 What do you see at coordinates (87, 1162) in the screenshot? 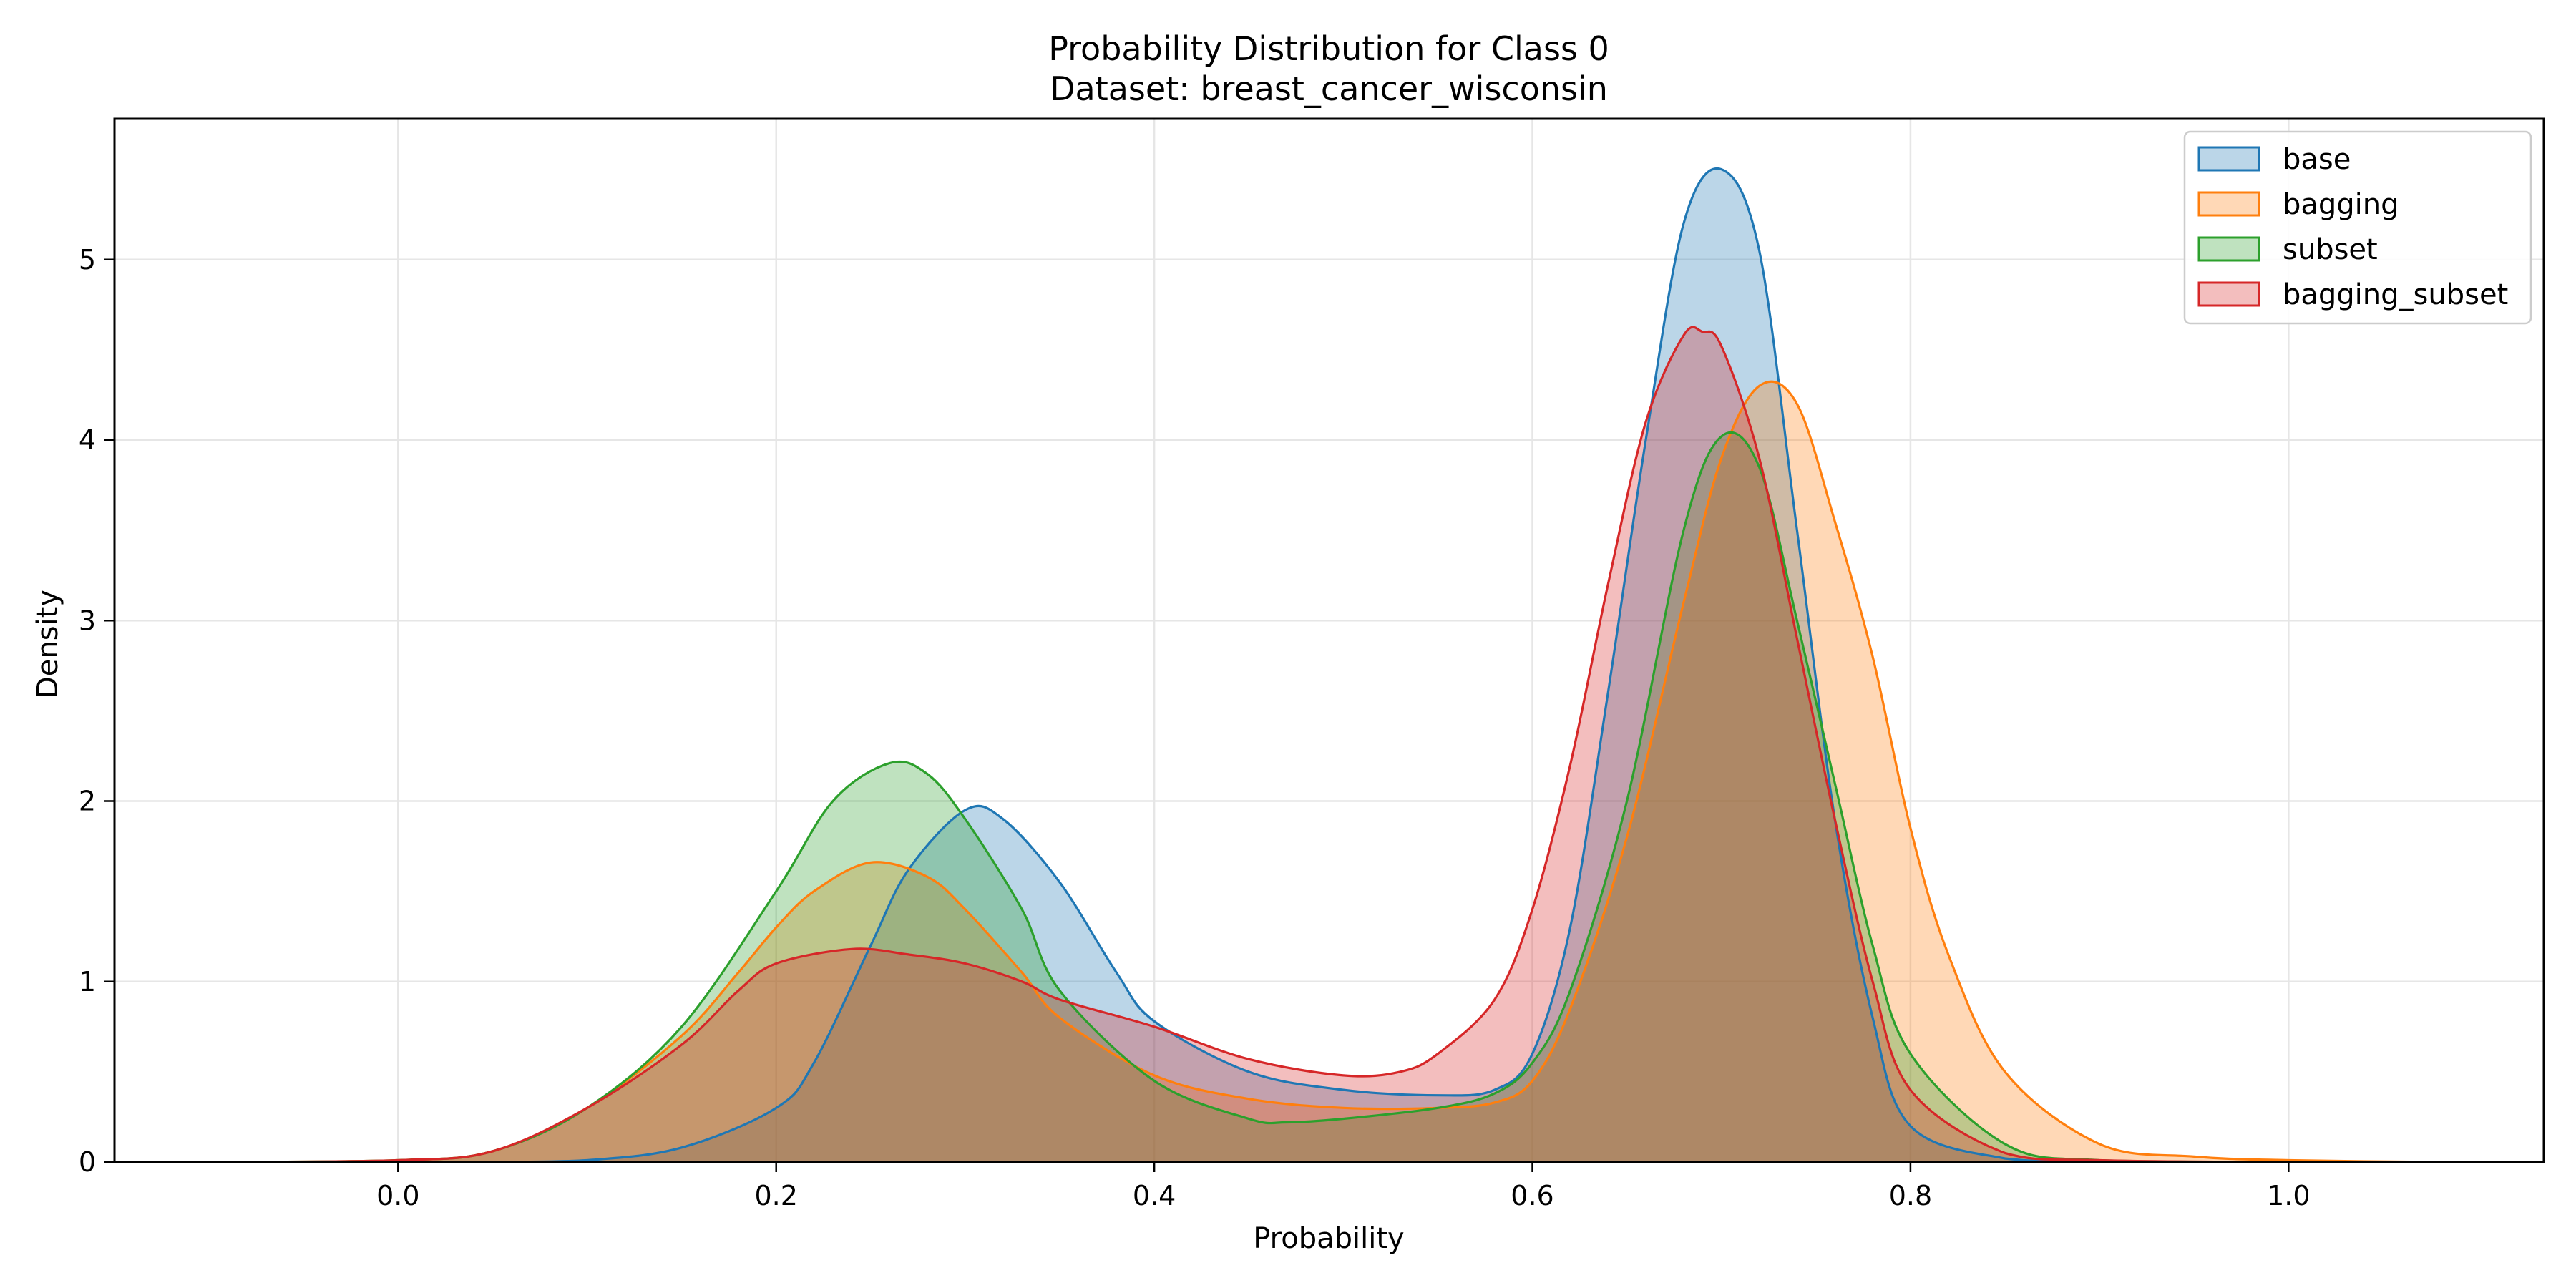
I see `y-tick-label: 0` at bounding box center [87, 1162].